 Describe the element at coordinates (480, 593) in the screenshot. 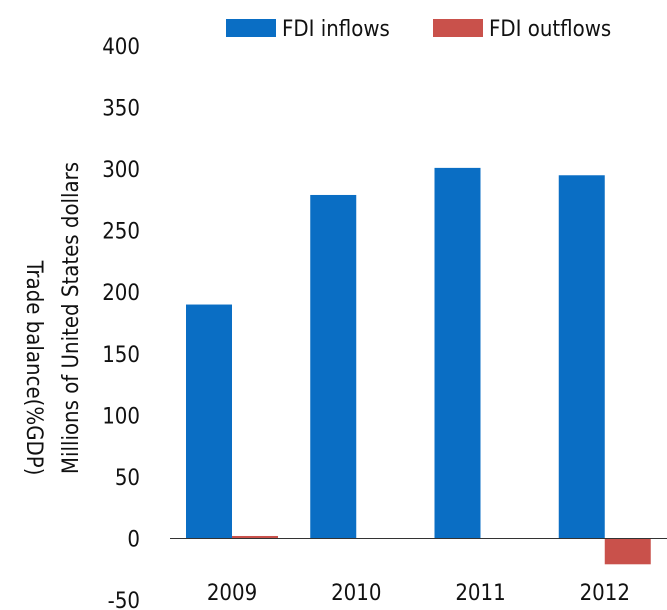

I see `x-category-label: 2011` at that location.